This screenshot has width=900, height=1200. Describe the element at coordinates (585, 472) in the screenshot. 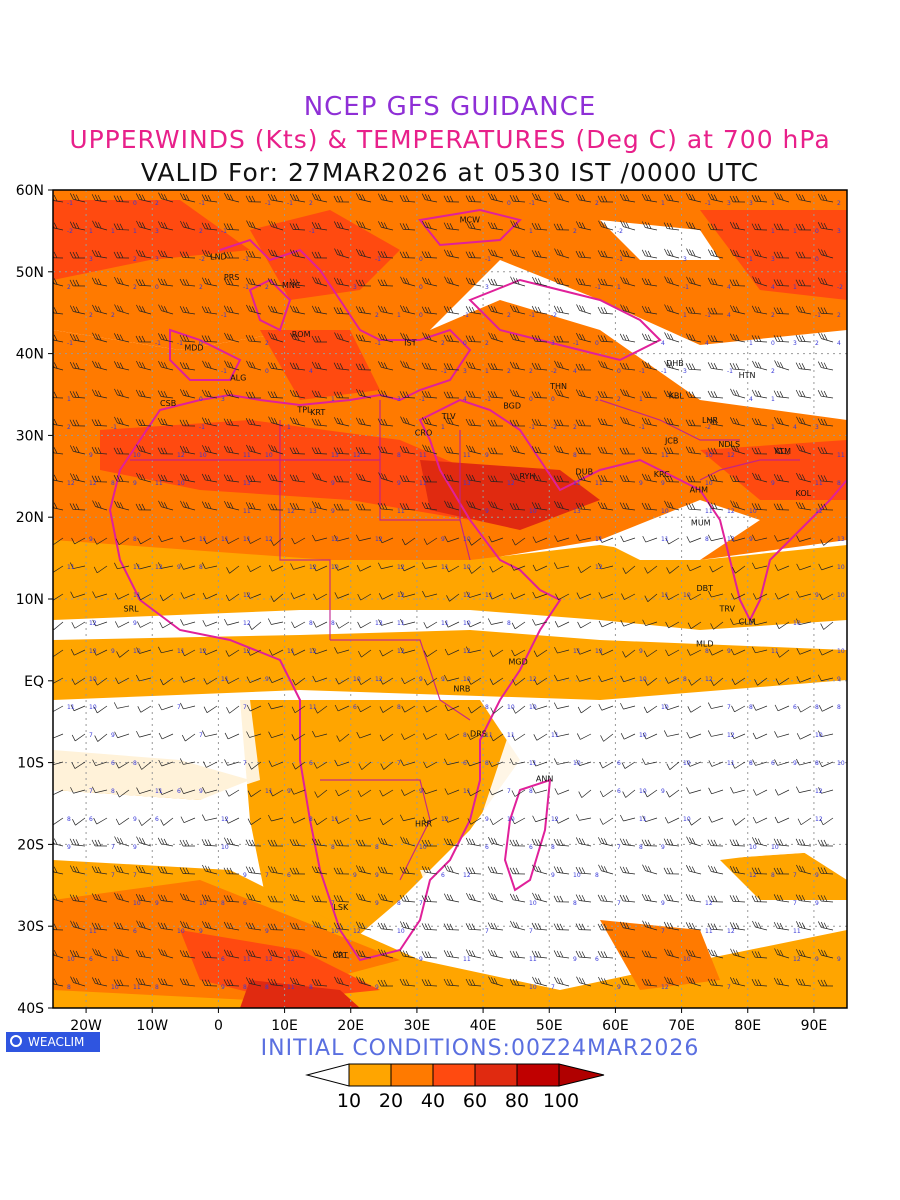

I see `city-label: DUB` at that location.